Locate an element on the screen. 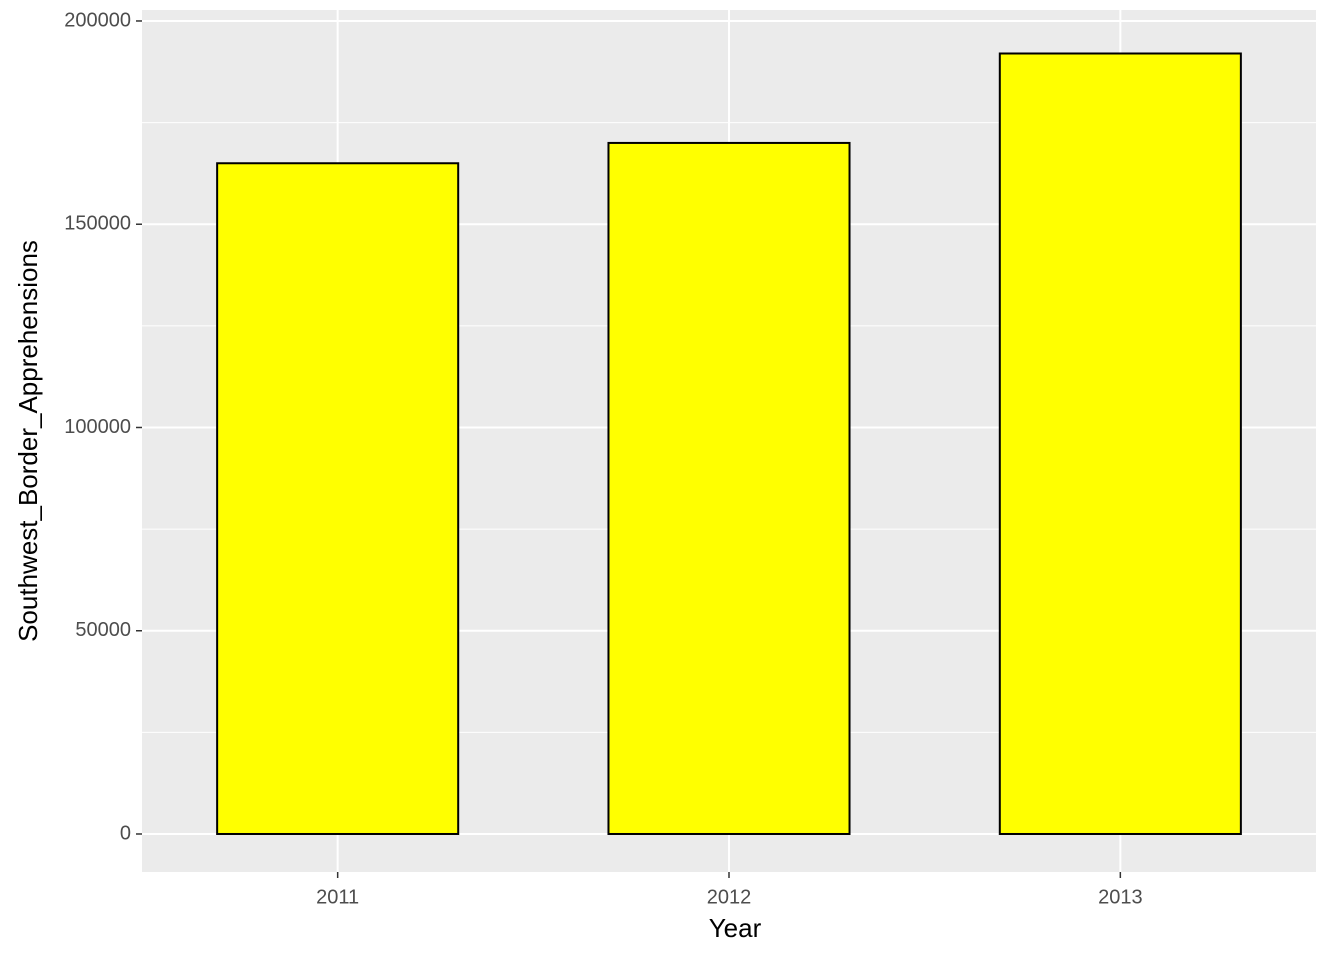 Image resolution: width=1344 pixels, height=960 pixels. x-tick-label: 2012 is located at coordinates (729, 897).